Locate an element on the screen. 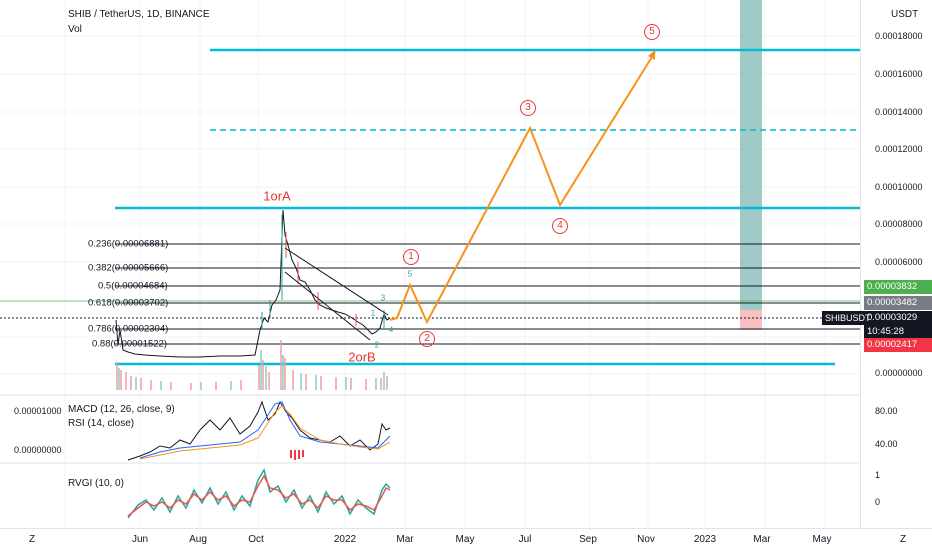 The width and height of the screenshot is (932, 550). time-label: Jul is located at coordinates (525, 539).